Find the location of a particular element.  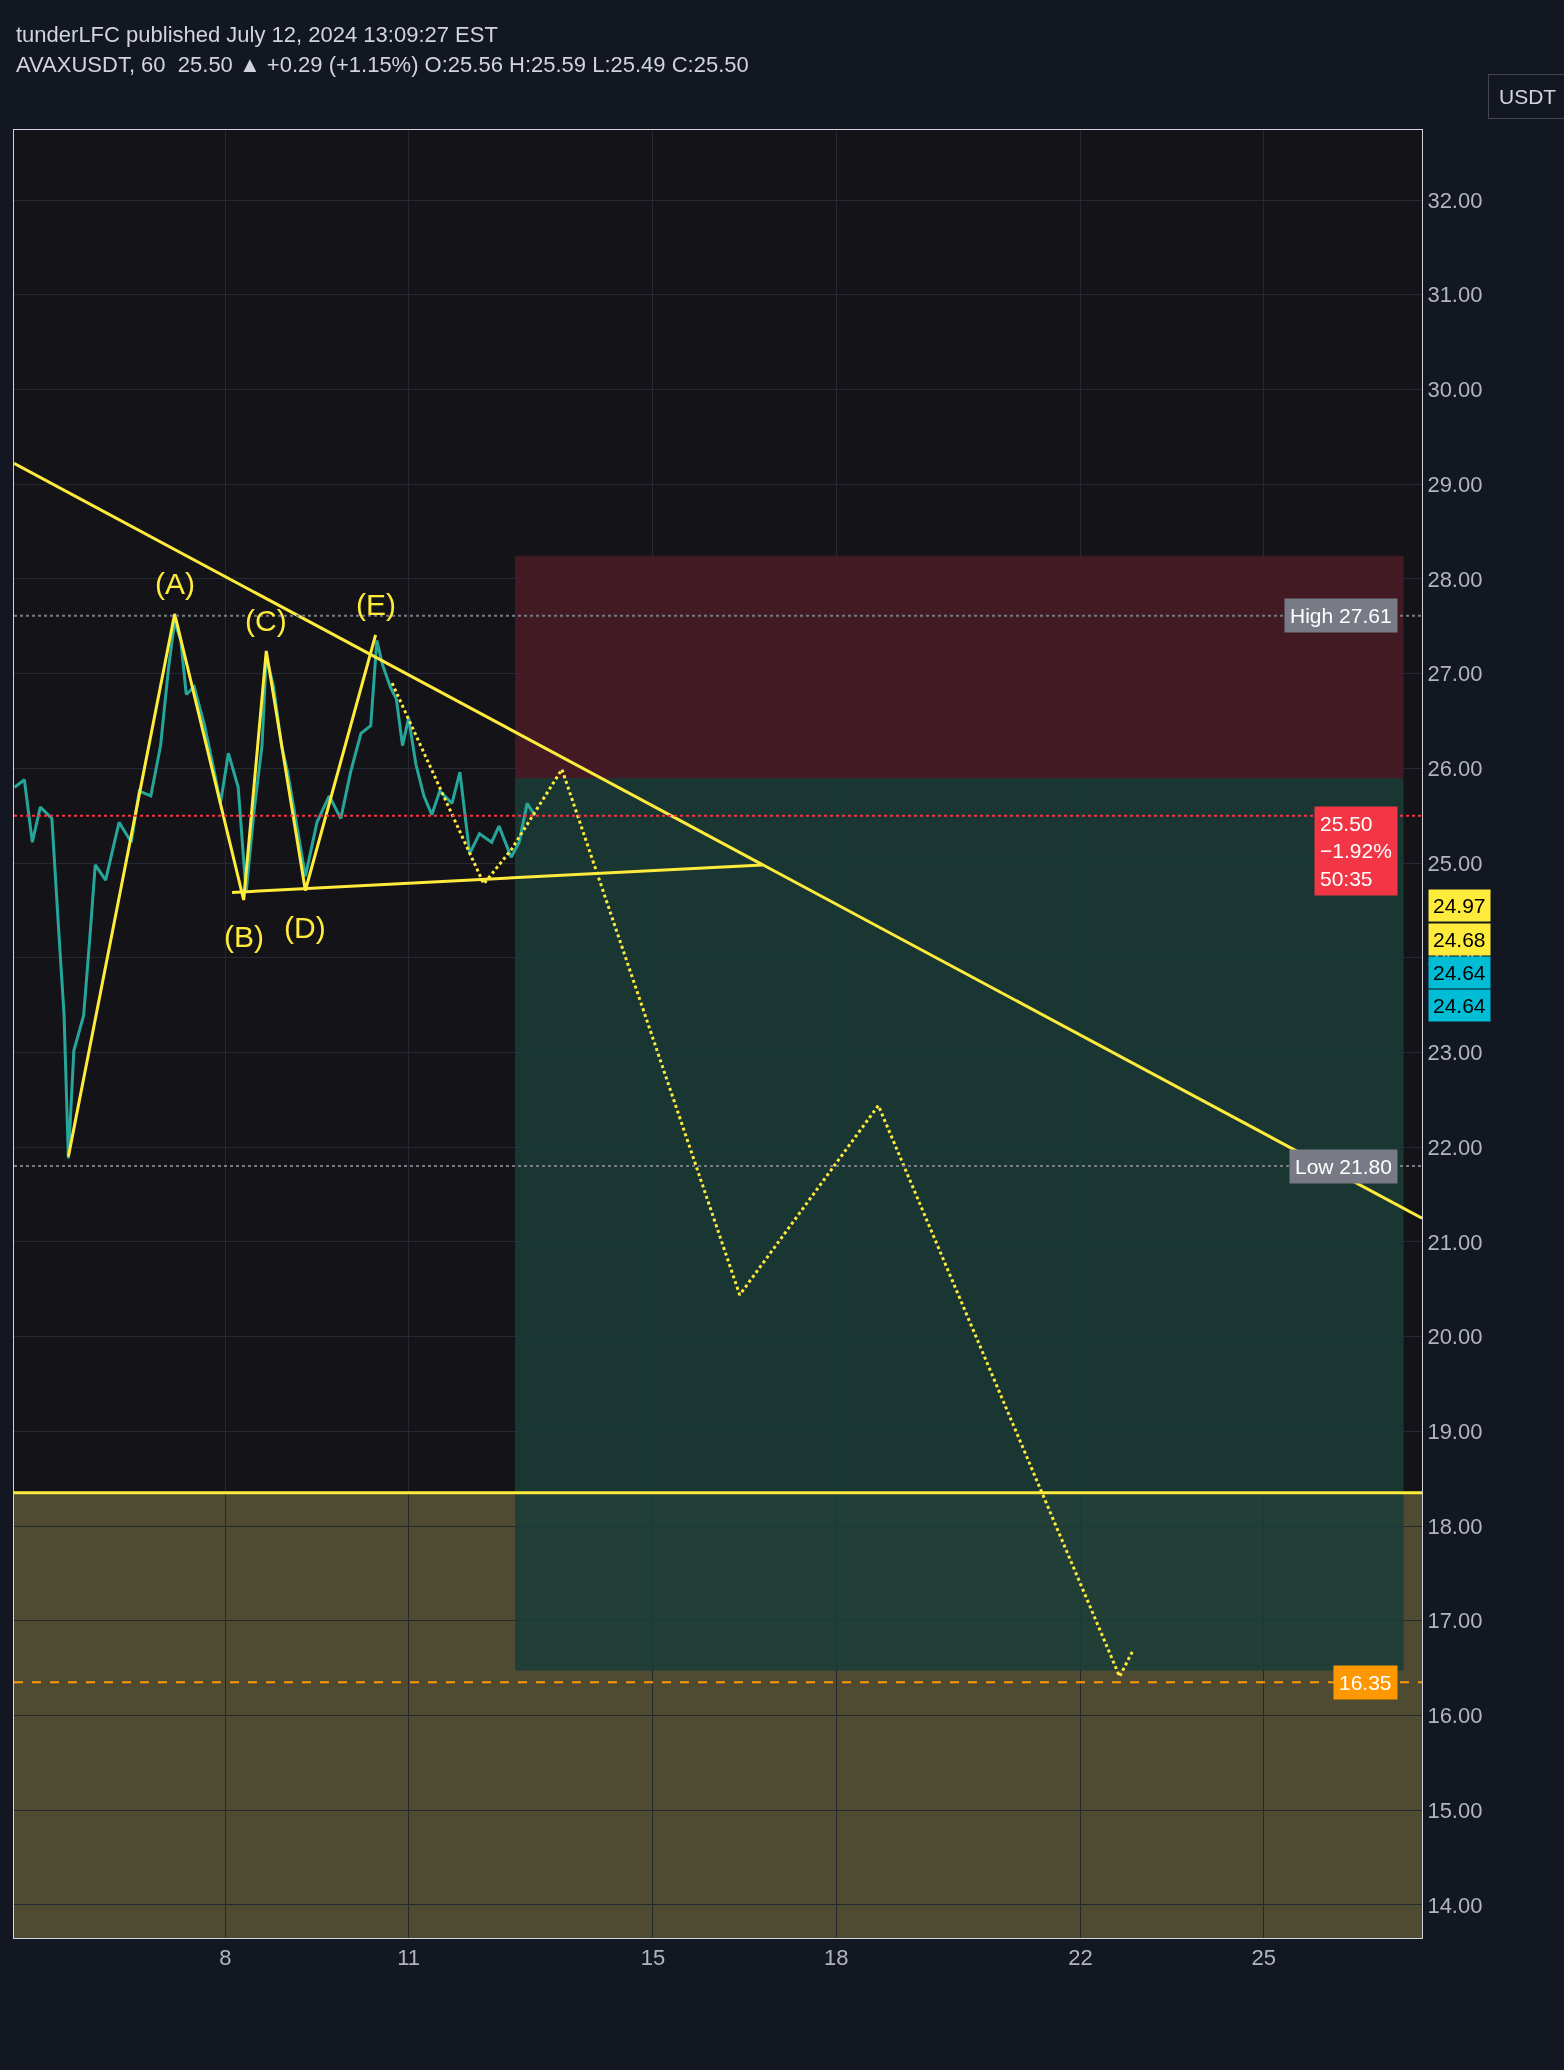

text: 24.68 is located at coordinates (1459, 939).